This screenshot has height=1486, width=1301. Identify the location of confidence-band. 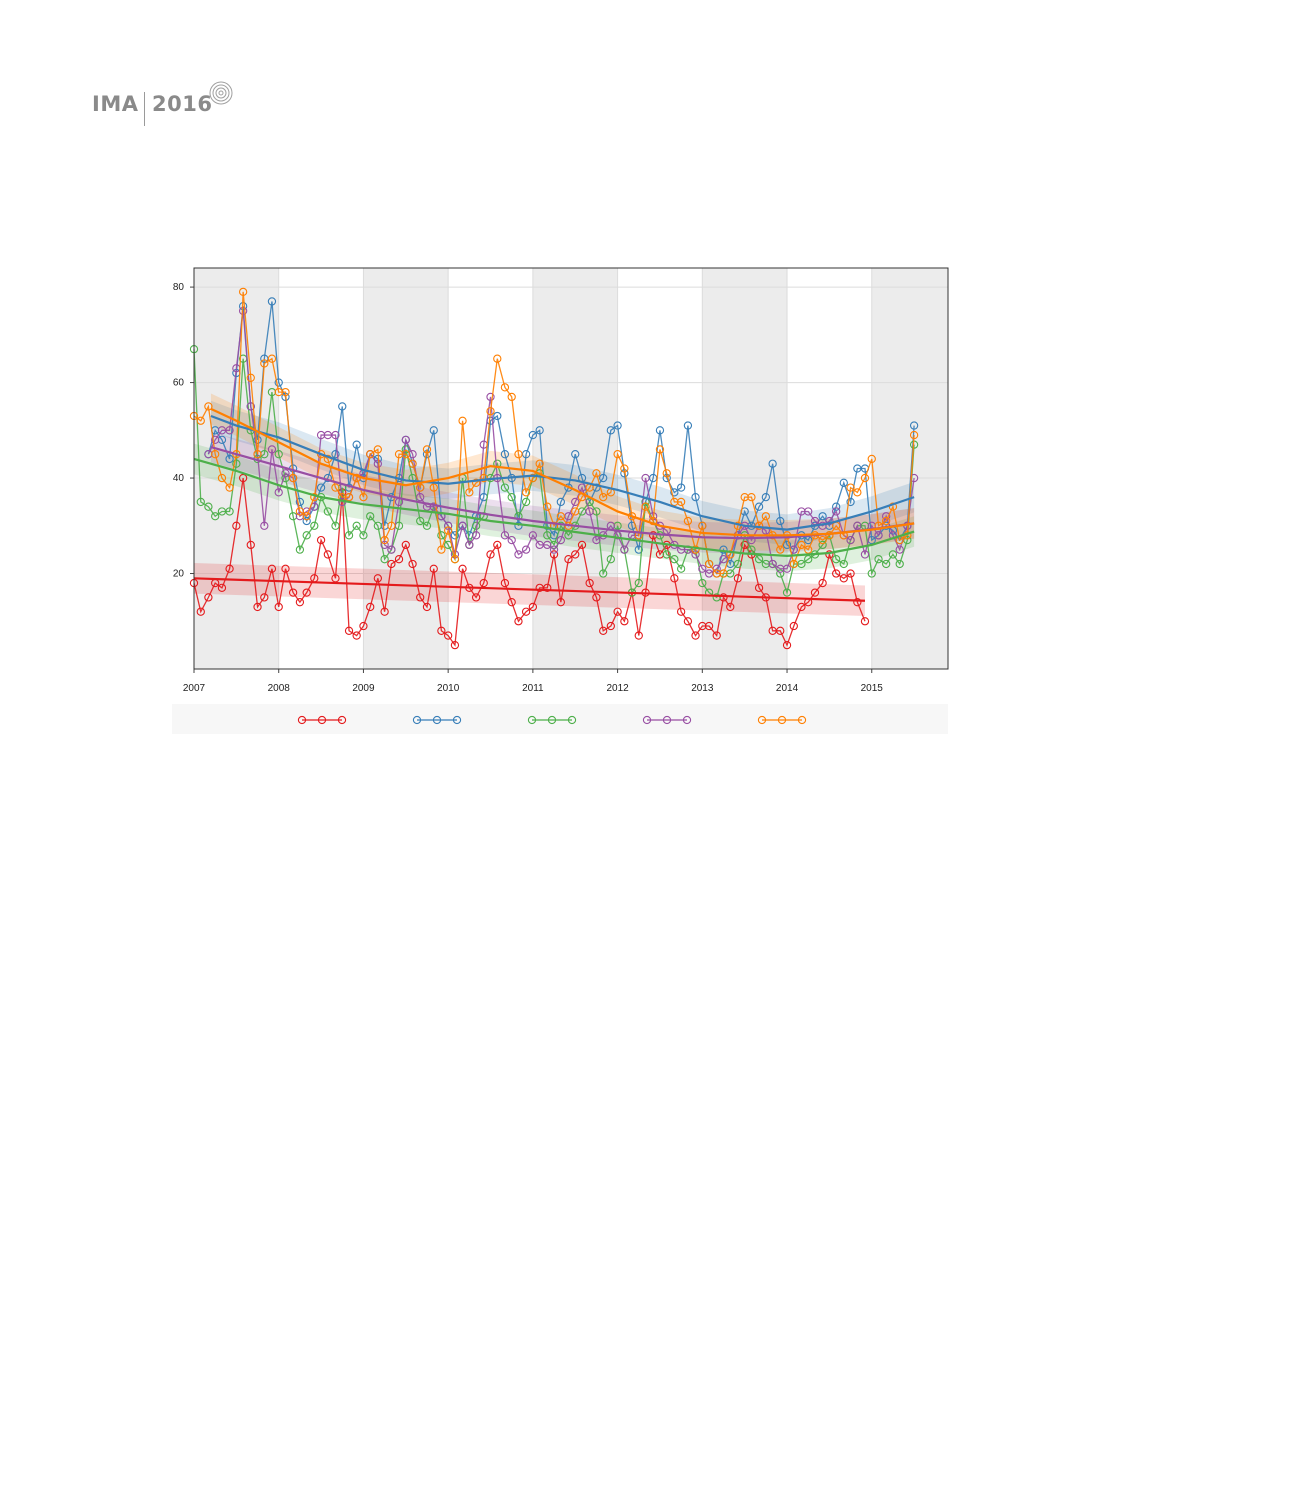
(562, 472).